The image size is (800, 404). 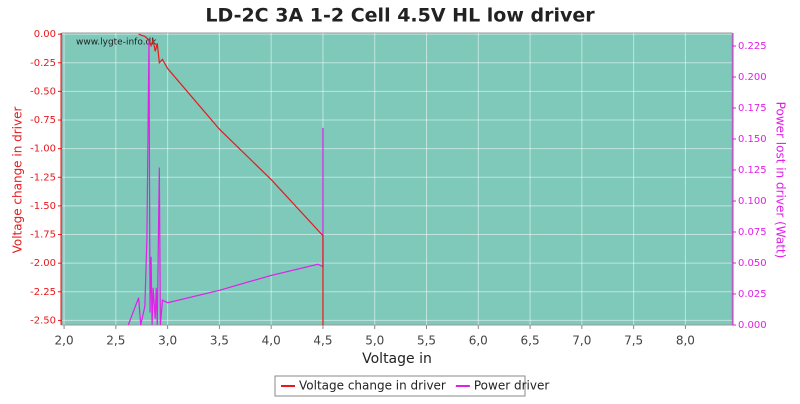 I want to click on x-tick-label: 5,5, so click(x=426, y=341).